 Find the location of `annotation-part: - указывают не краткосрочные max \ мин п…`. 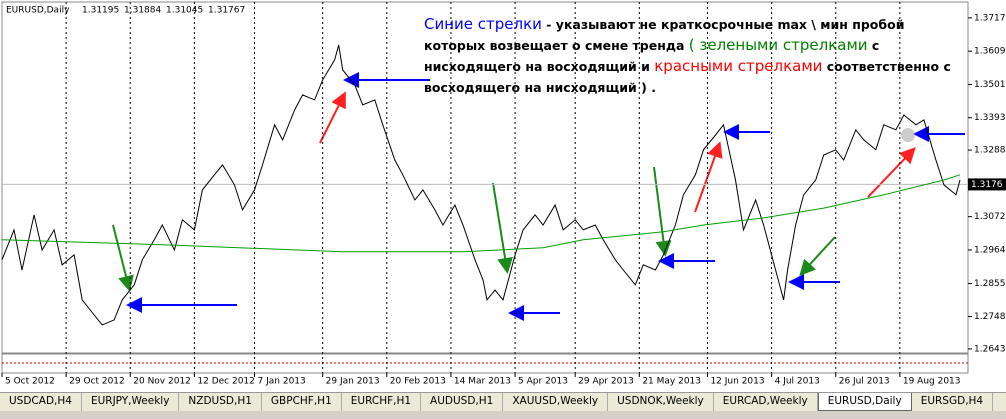

annotation-part: - указывают не краткосрочные max \ мин п… is located at coordinates (664, 35).